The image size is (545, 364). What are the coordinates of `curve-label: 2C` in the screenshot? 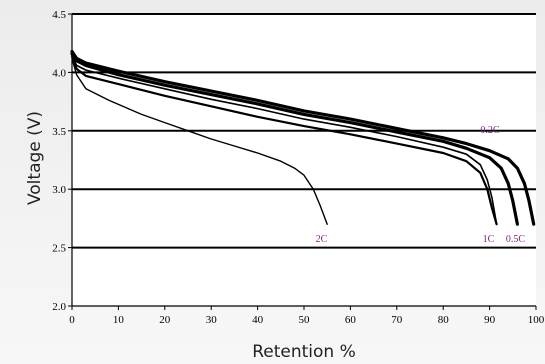 It's located at (322, 239).